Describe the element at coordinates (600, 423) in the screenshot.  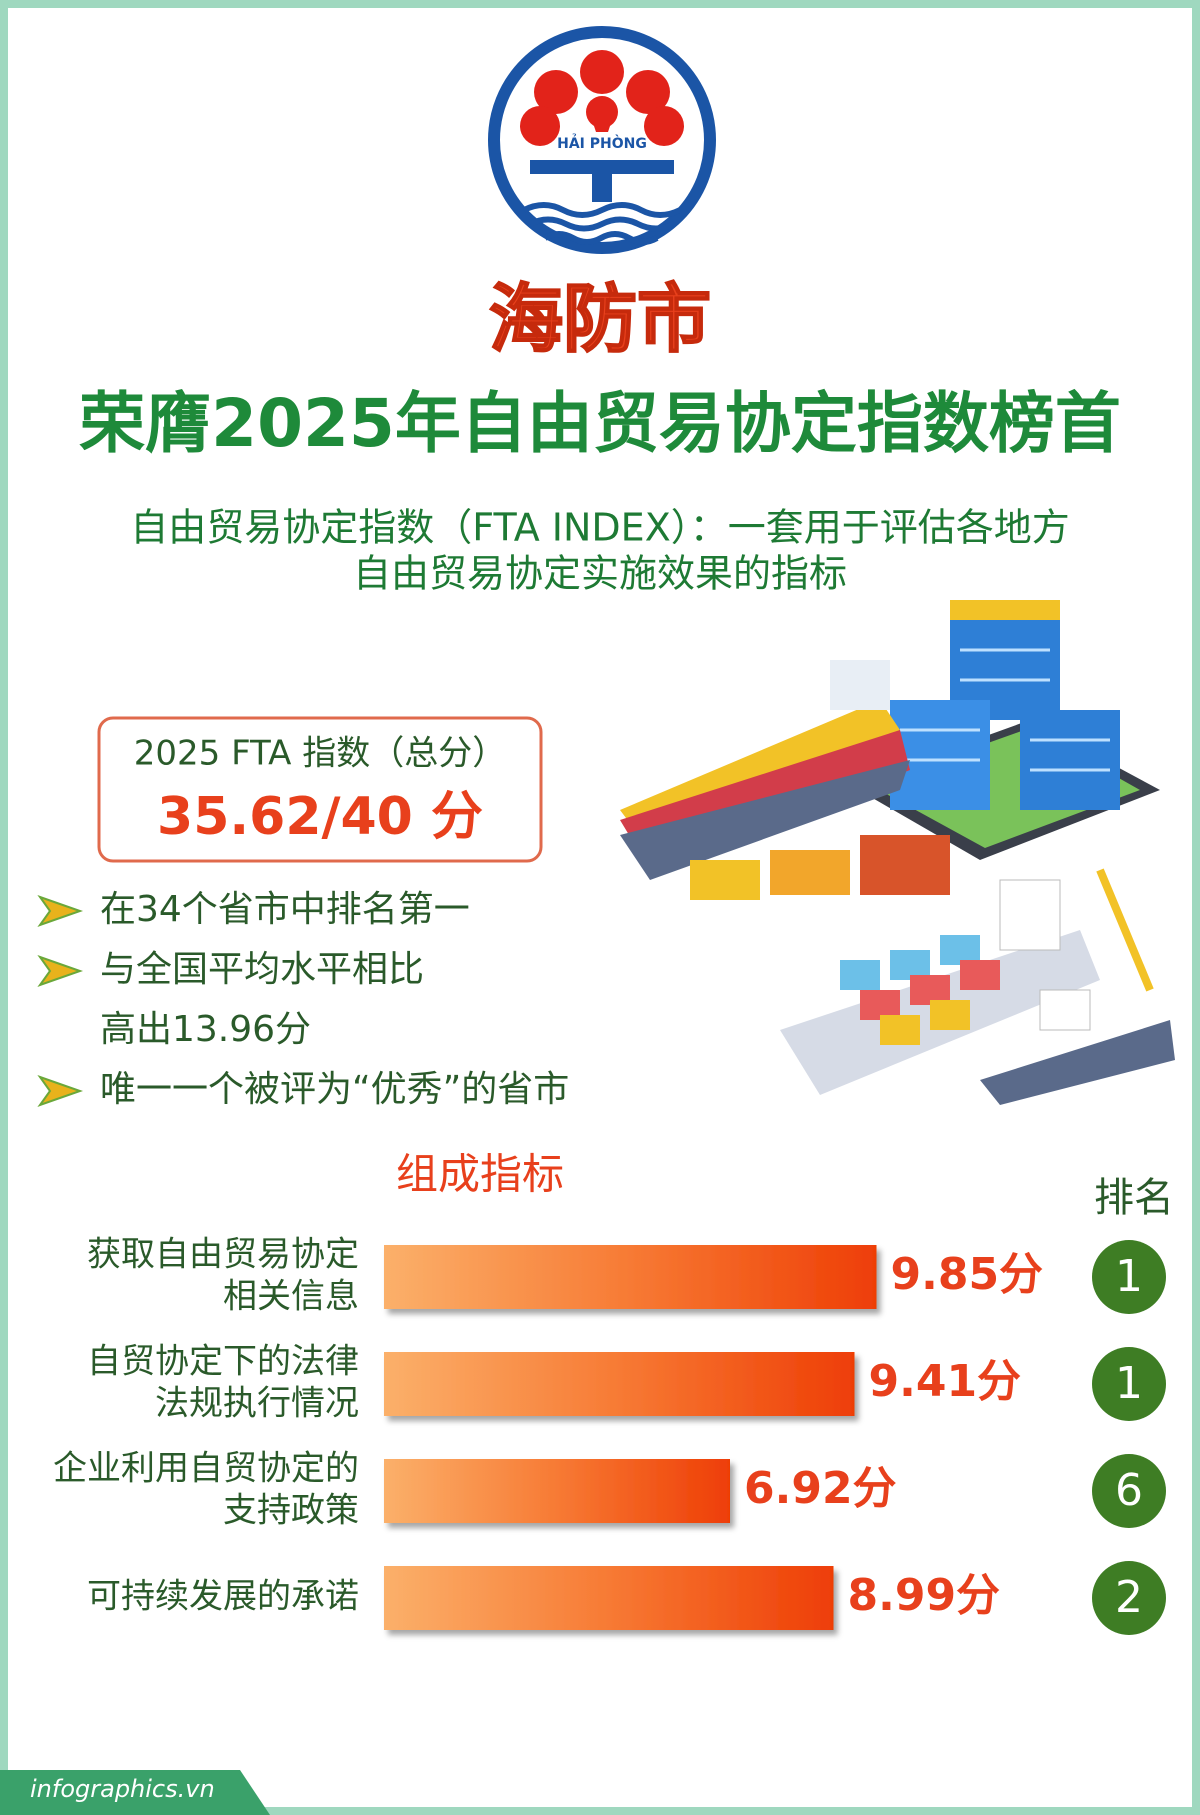
I see `subtitle: 荣膺2025年自由贸易协定指数榜首` at that location.